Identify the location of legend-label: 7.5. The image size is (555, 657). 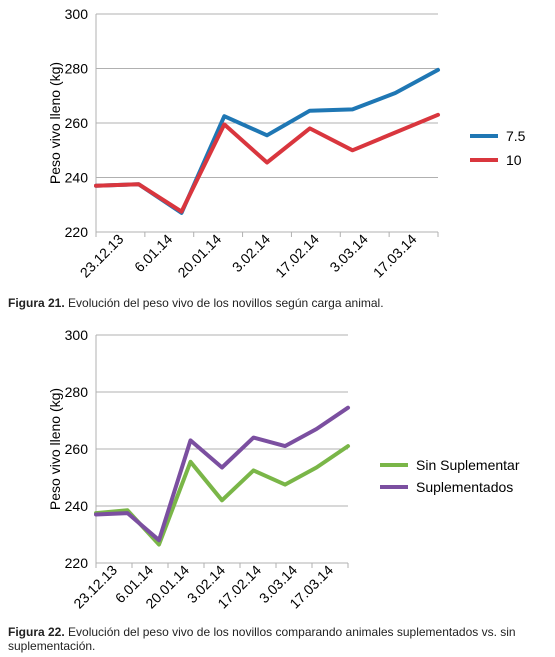
(516, 136).